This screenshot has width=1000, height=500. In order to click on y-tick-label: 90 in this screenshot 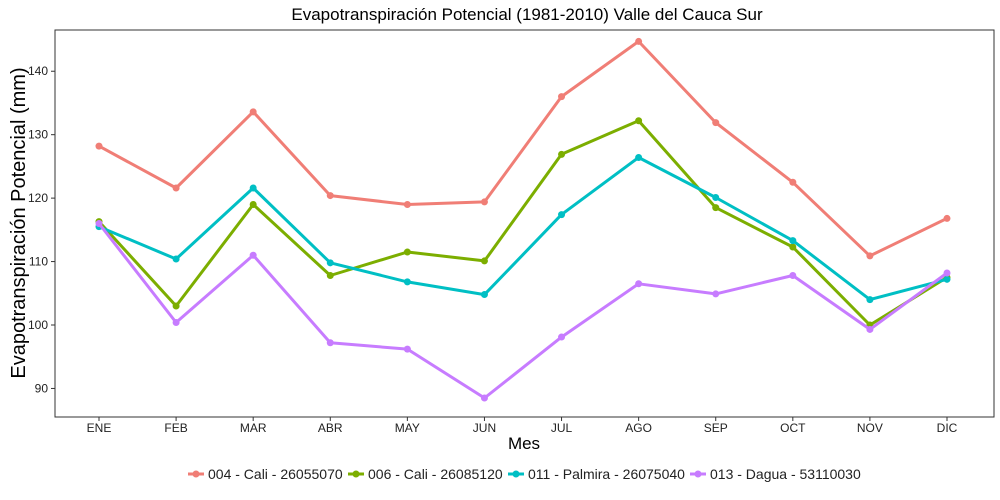, I will do `click(42, 388)`.